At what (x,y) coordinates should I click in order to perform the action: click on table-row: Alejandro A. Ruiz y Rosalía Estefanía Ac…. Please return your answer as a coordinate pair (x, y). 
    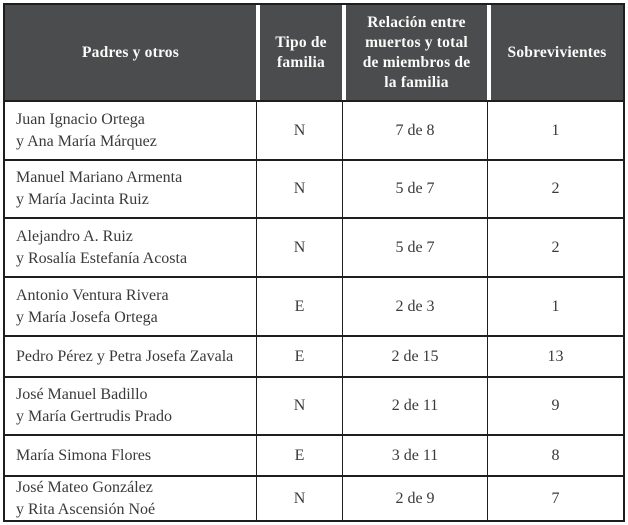
    Looking at the image, I should click on (314, 246).